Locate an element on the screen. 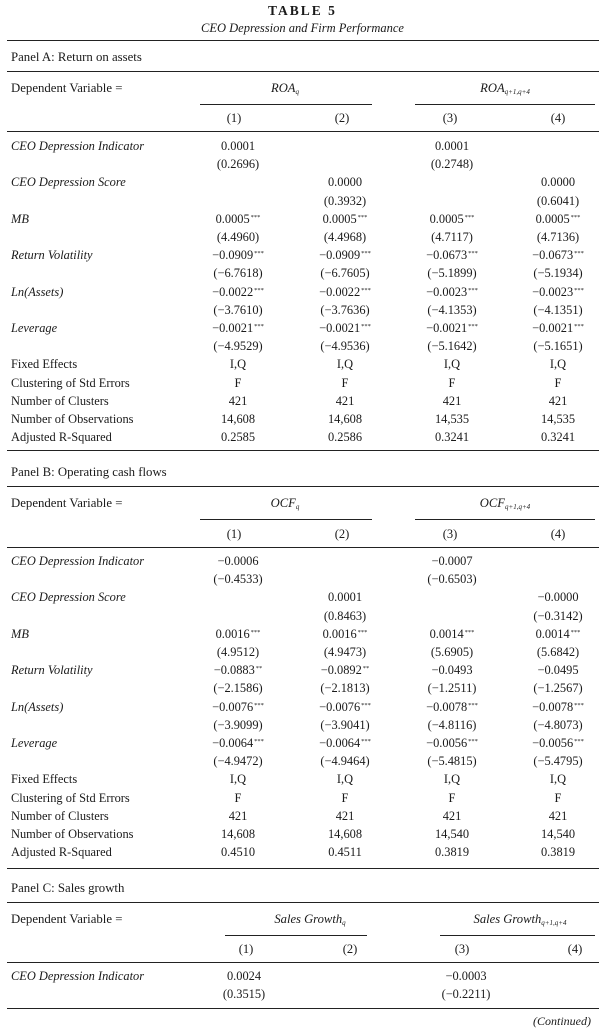 Image resolution: width=605 pixels, height=1035 pixels. cell-value: 14,540 is located at coordinates (558, 834).